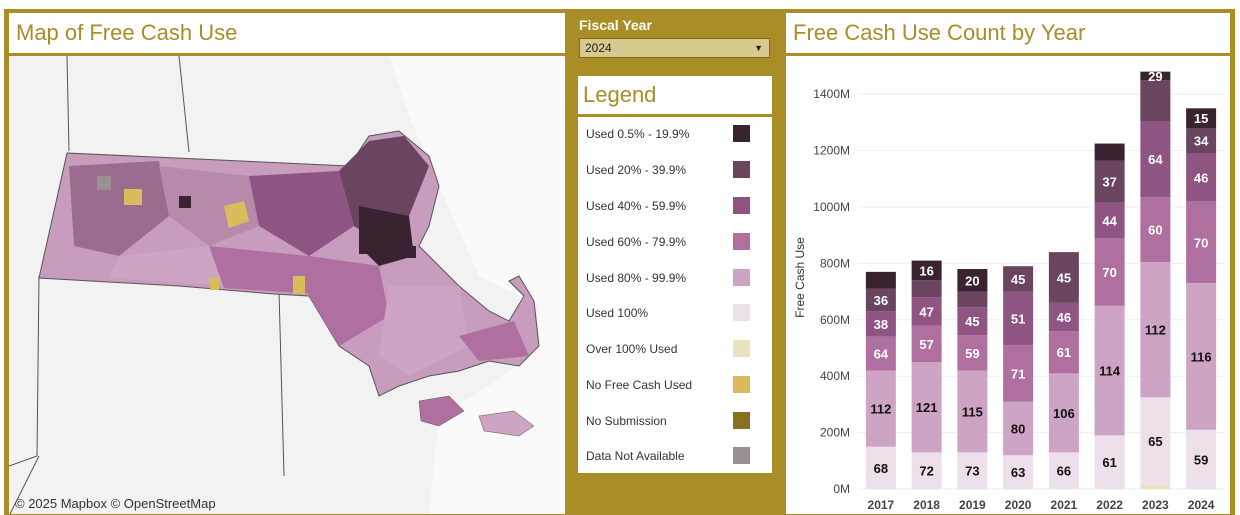  What do you see at coordinates (287, 33) in the screenshot?
I see `map-title: Map of Free Cash Use` at bounding box center [287, 33].